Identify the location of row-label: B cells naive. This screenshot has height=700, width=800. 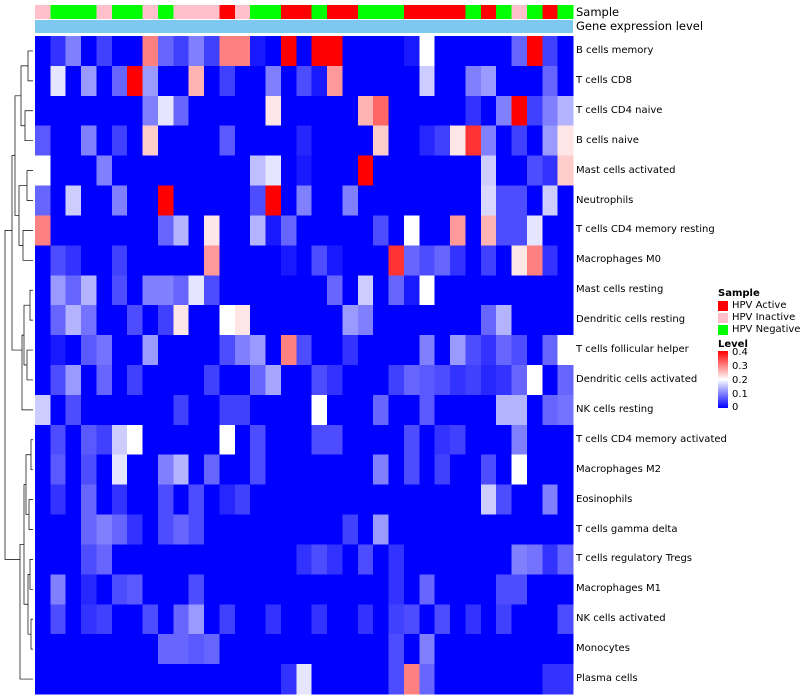
(607, 140).